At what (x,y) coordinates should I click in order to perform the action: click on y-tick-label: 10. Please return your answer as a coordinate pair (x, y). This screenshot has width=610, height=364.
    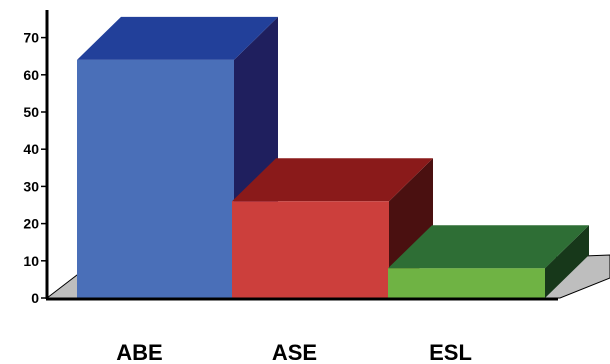
    Looking at the image, I should click on (31, 261).